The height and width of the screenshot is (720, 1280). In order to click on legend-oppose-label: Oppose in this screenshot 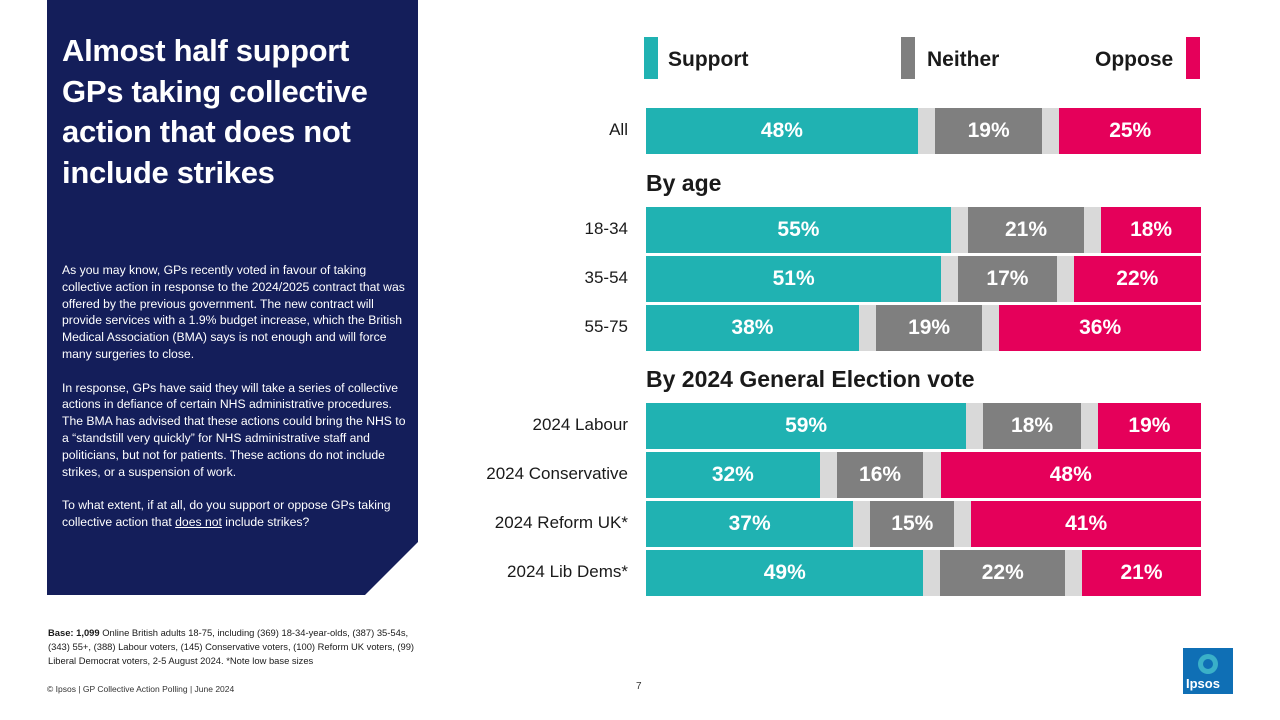, I will do `click(1134, 59)`.